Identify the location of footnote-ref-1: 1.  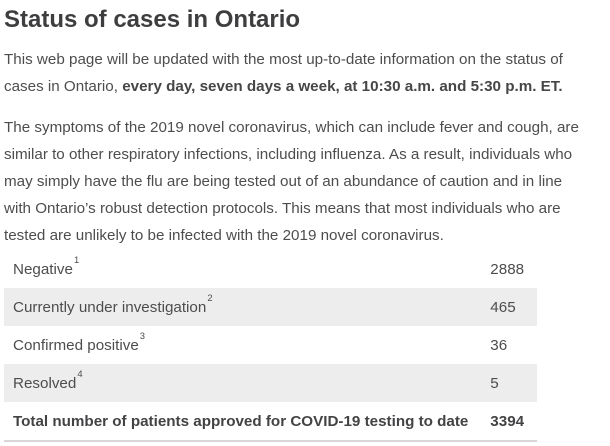
(76, 260).